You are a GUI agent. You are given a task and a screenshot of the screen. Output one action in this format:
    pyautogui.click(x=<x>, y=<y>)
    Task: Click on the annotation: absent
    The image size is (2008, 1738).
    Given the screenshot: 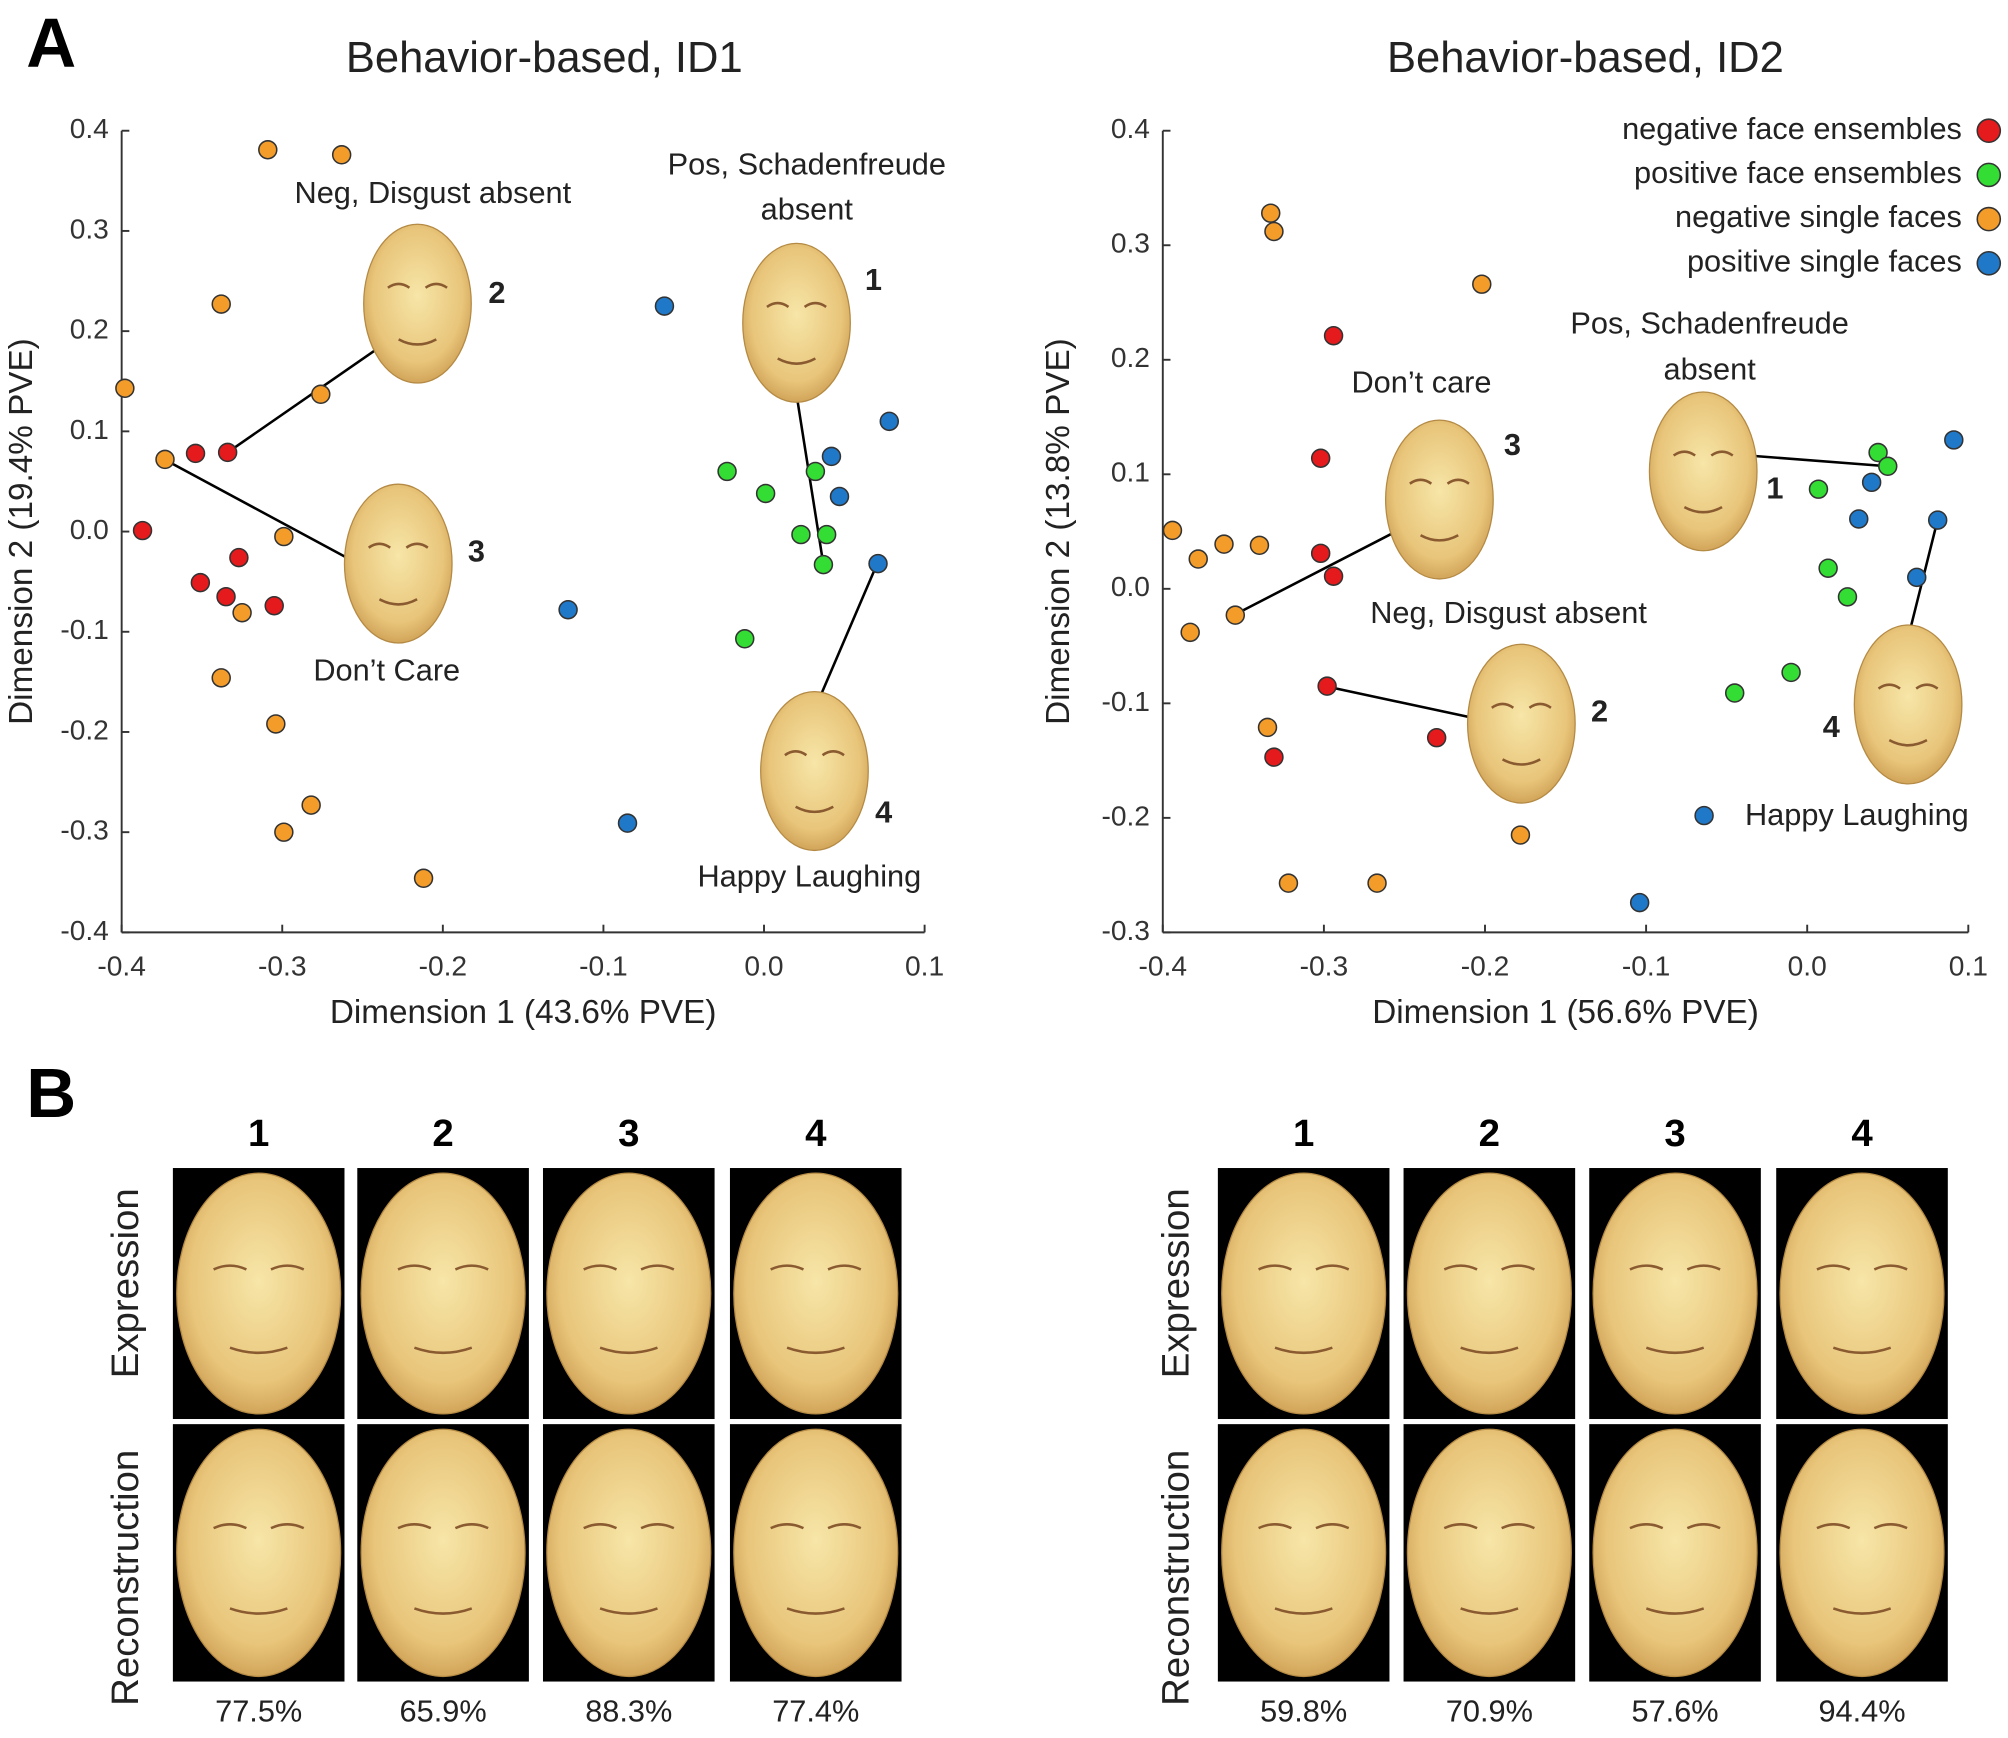 What is the action you would take?
    pyautogui.click(x=1710, y=369)
    